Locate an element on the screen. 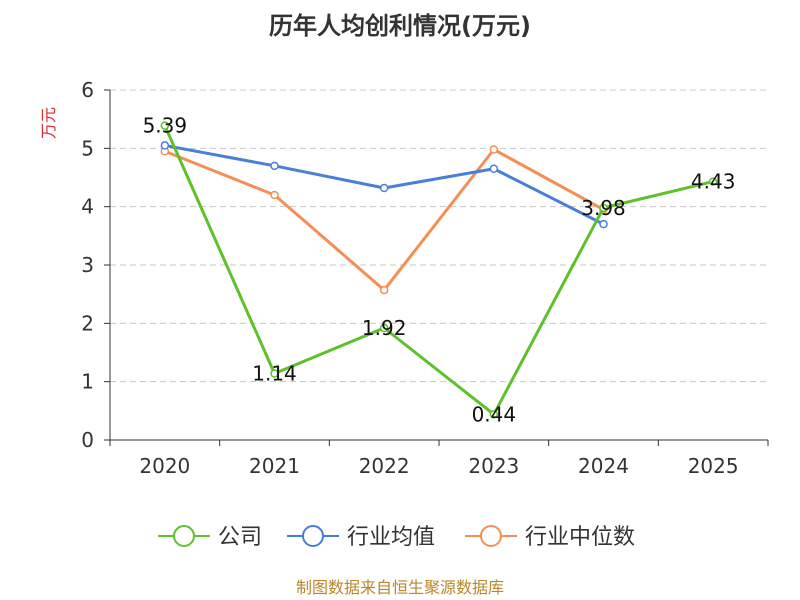  legend-label-1: 行业均值 is located at coordinates (391, 537).